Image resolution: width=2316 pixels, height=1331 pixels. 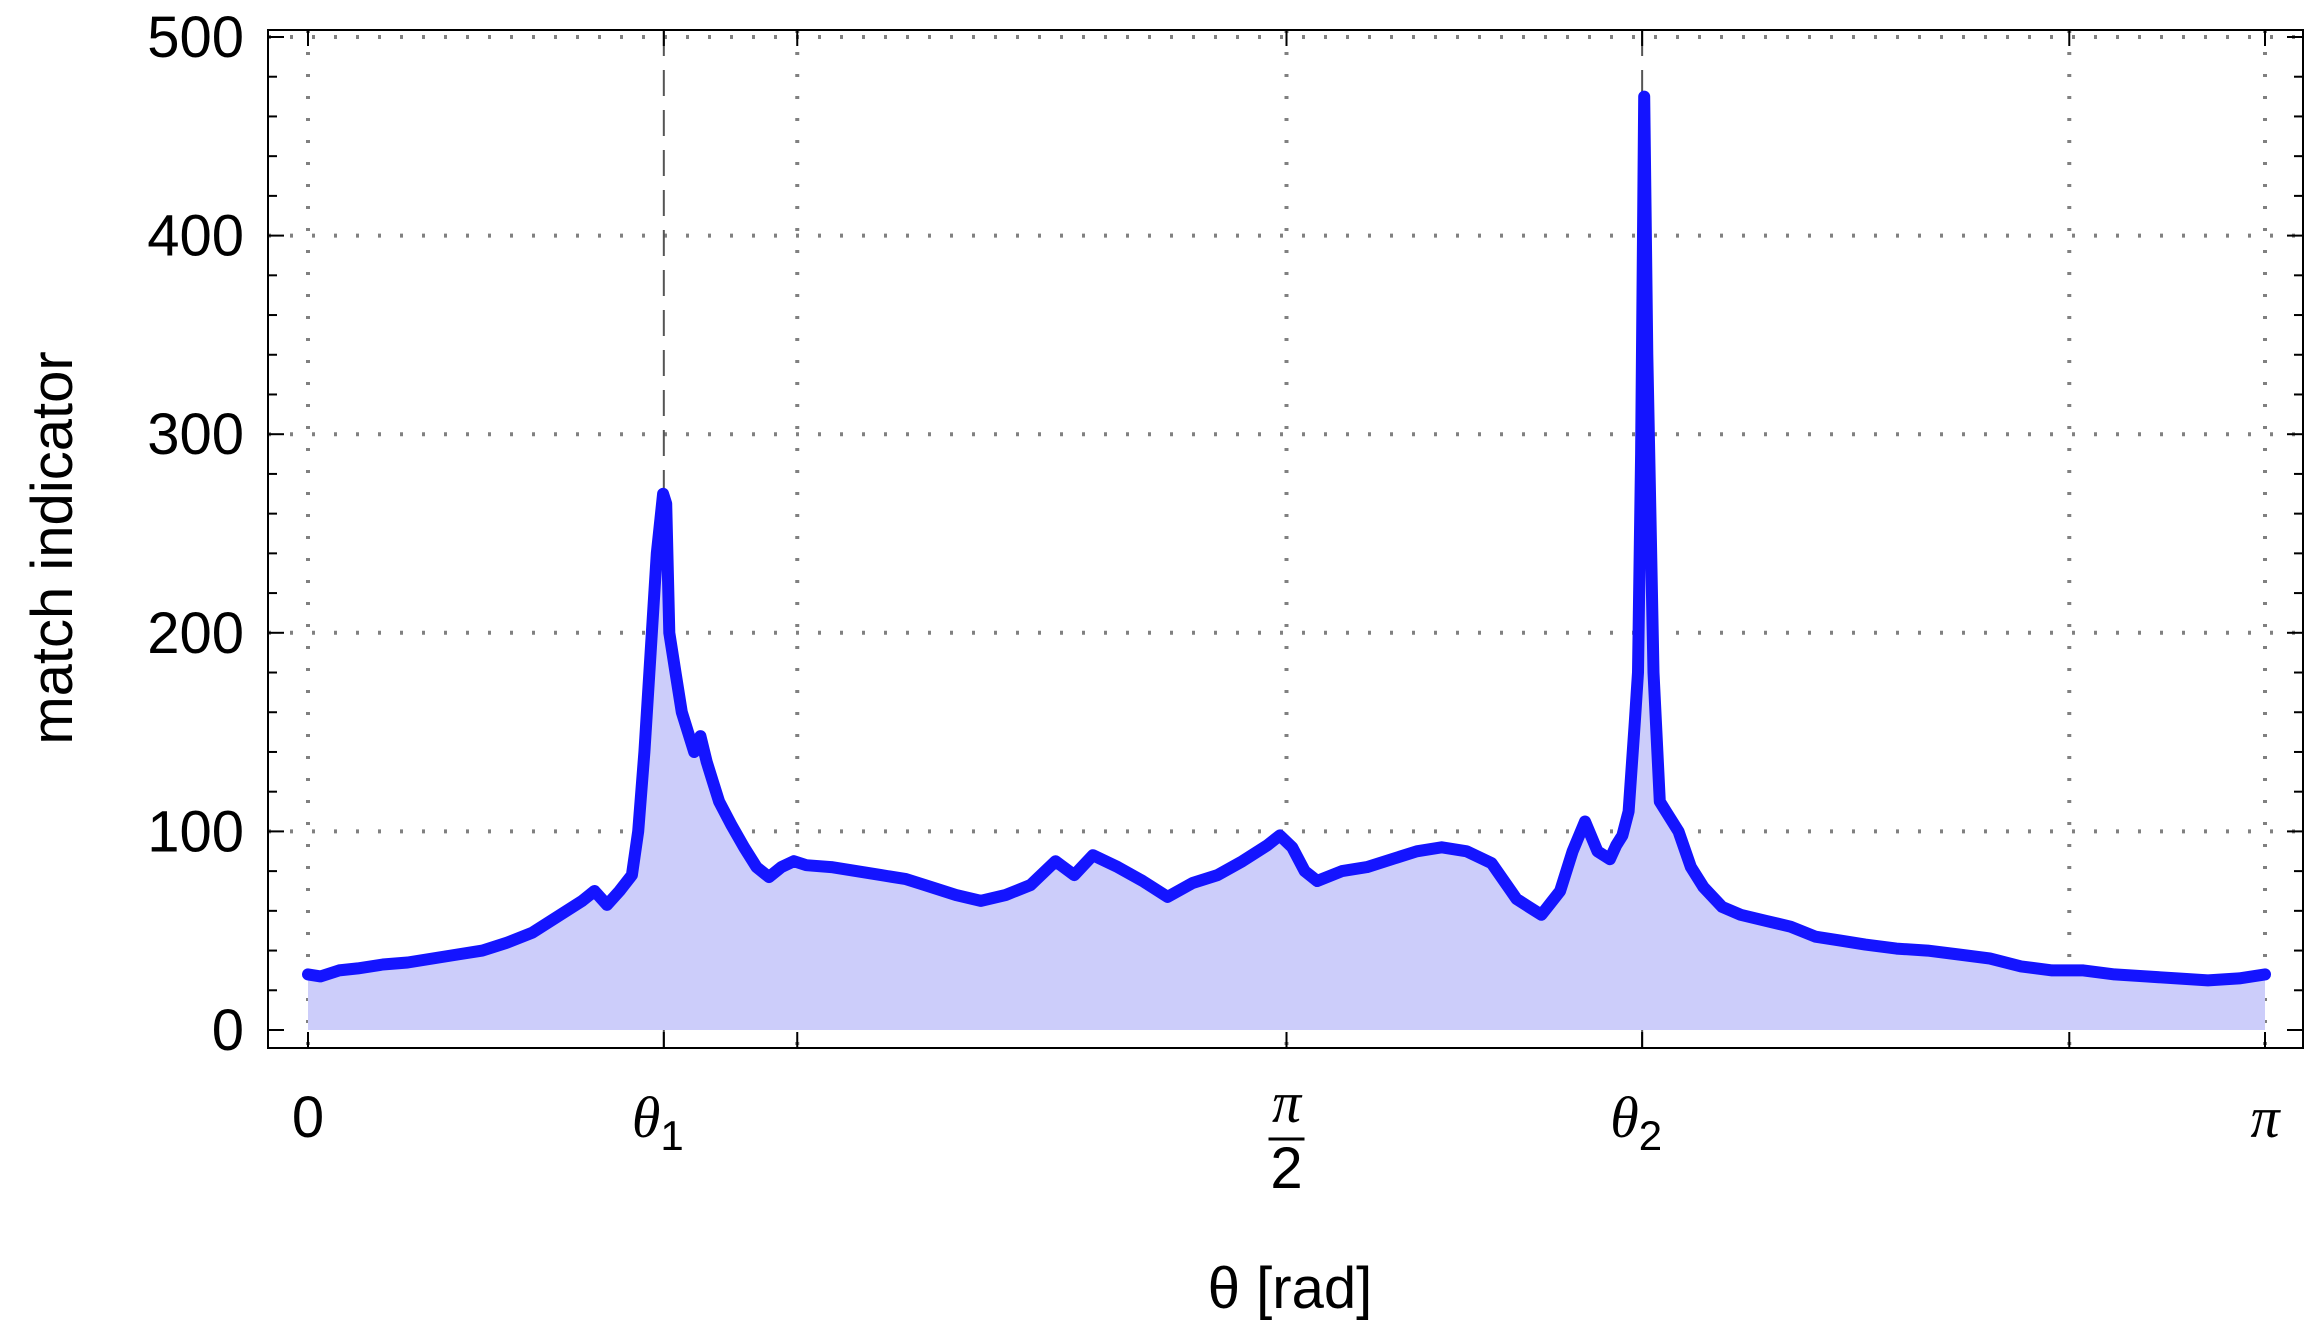 I want to click on x-tick-numerator: π, so click(x=1287, y=1102).